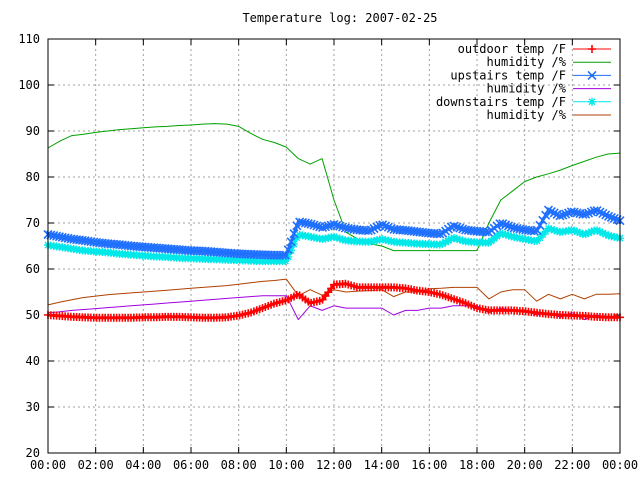 The height and width of the screenshot is (480, 640). Describe the element at coordinates (33, 177) in the screenshot. I see `y-tick-label: 80` at that location.